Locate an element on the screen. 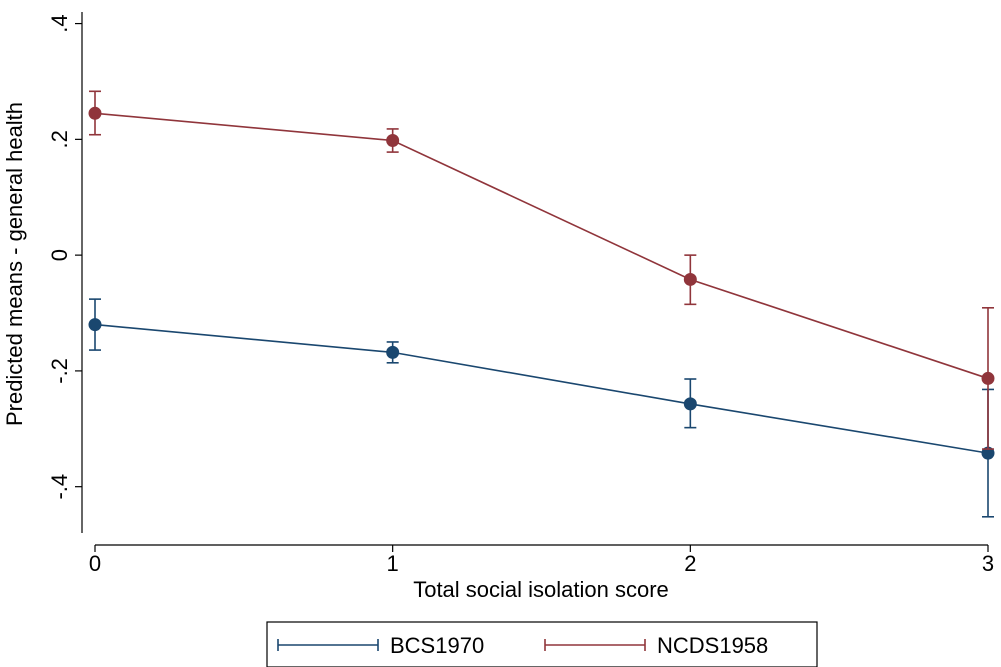 The width and height of the screenshot is (1001, 667). x-tick-label: 3 is located at coordinates (988, 563).